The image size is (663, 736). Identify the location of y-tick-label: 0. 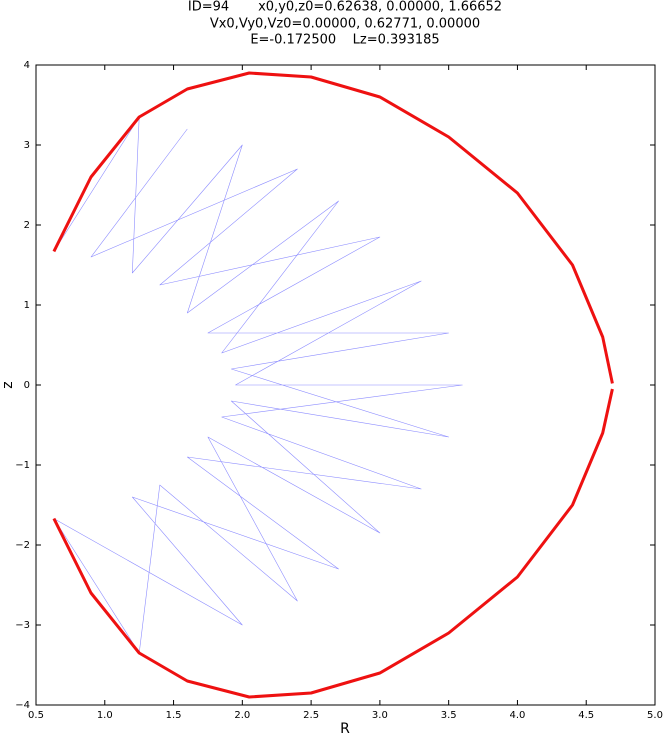
(27, 385).